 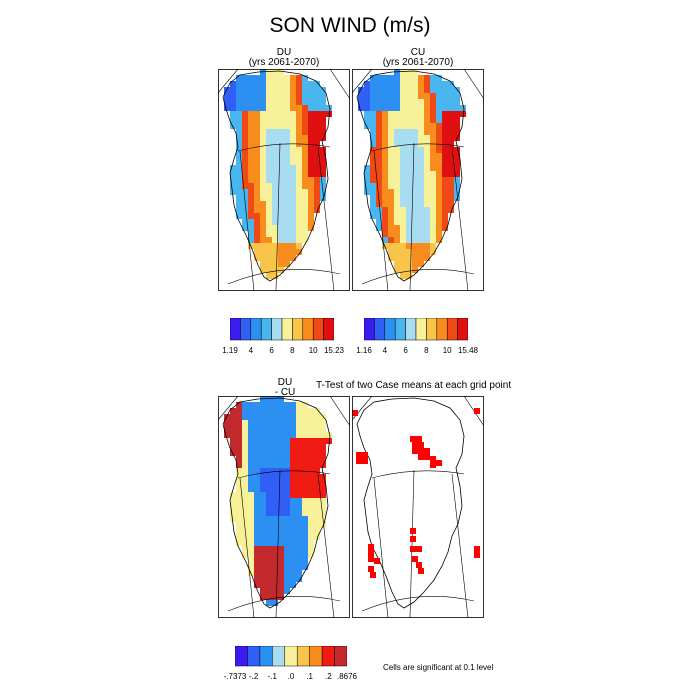 What do you see at coordinates (438, 667) in the screenshot?
I see `significance-note: Cells are significant at 0.1 level` at bounding box center [438, 667].